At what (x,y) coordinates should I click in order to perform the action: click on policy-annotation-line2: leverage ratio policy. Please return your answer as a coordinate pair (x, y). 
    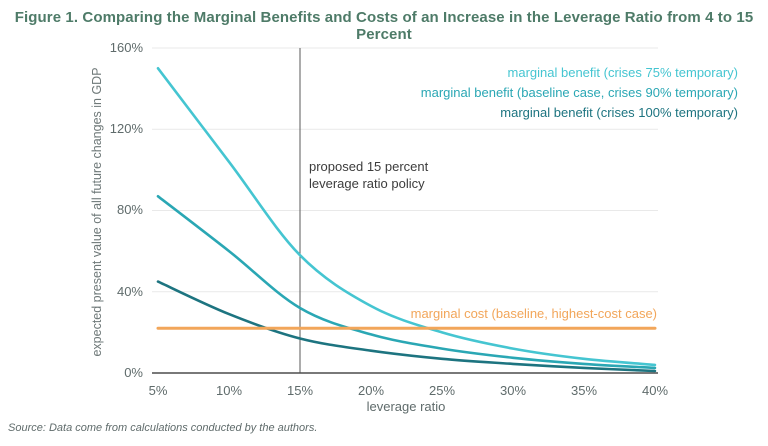
    Looking at the image, I should click on (367, 183).